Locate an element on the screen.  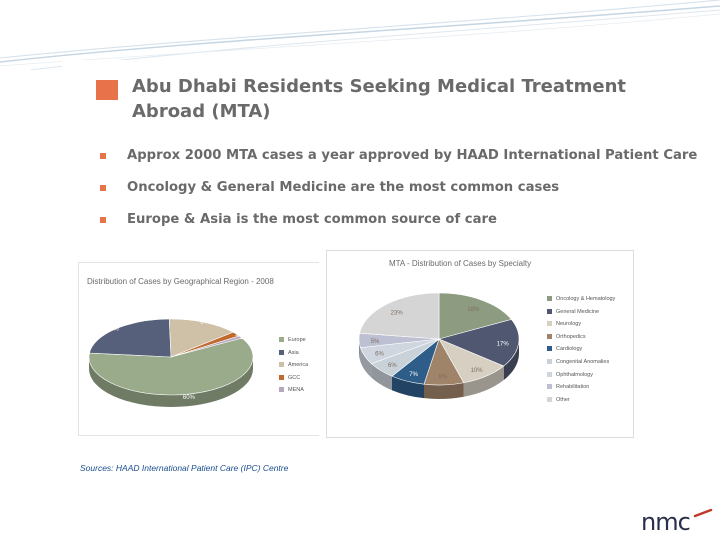
nmc-logo: nmc is located at coordinates (677, 522).